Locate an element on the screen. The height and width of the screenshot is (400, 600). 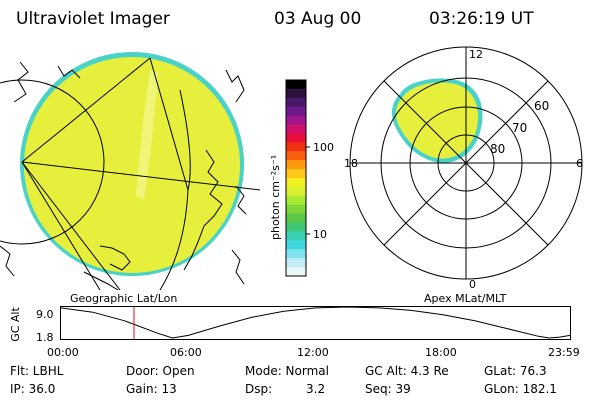
gain-readout: Gain: 13 is located at coordinates (151, 389).